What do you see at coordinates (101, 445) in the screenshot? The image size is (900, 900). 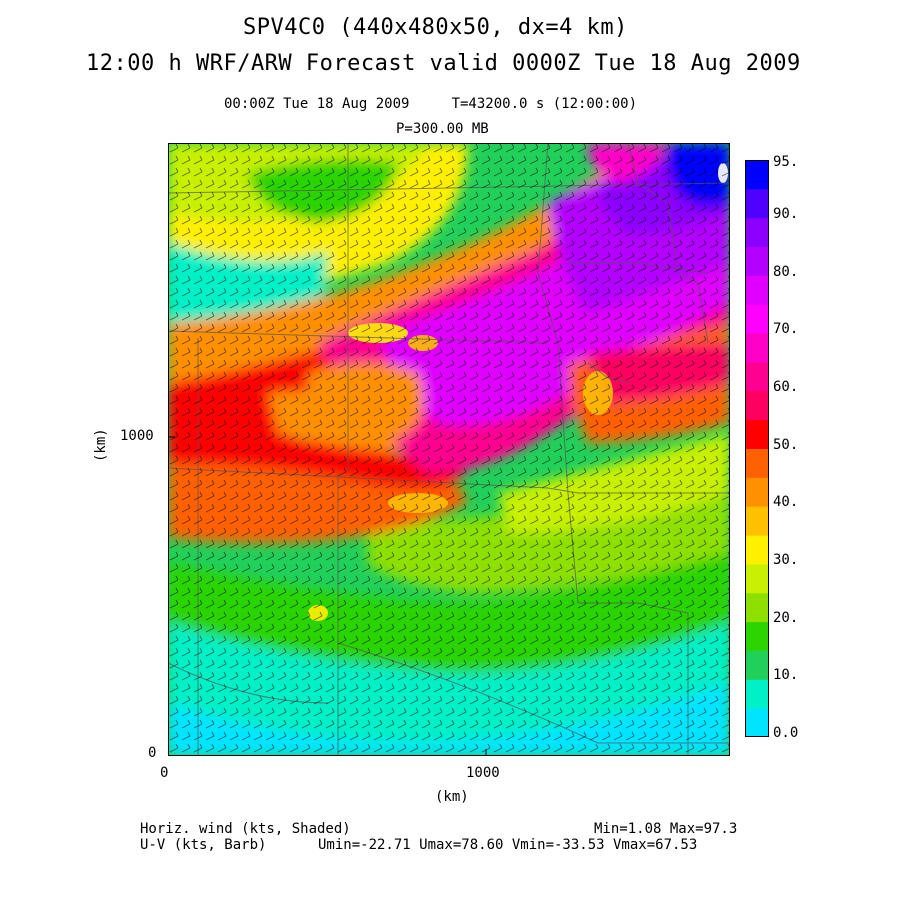 I see `y-axis-label: (km)` at bounding box center [101, 445].